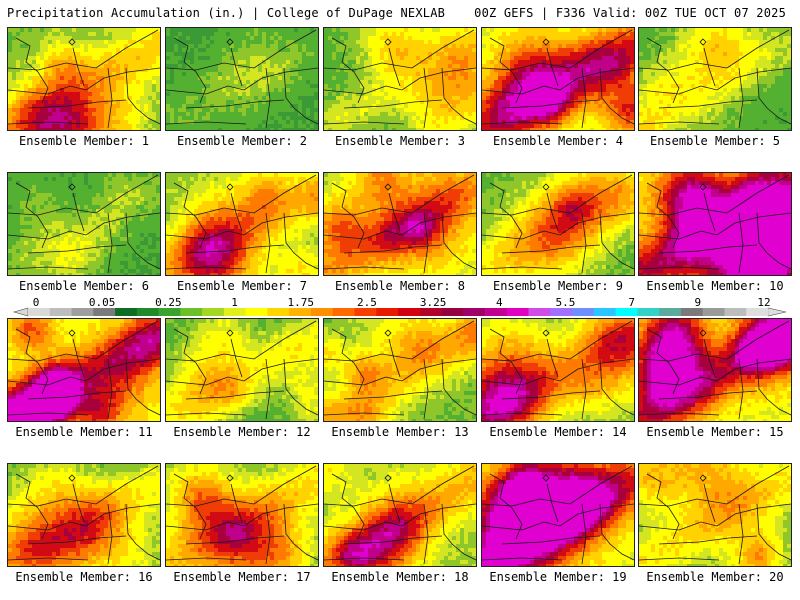 This screenshot has width=800, height=600. I want to click on colorbar-tick-label: 3.25, so click(433, 302).